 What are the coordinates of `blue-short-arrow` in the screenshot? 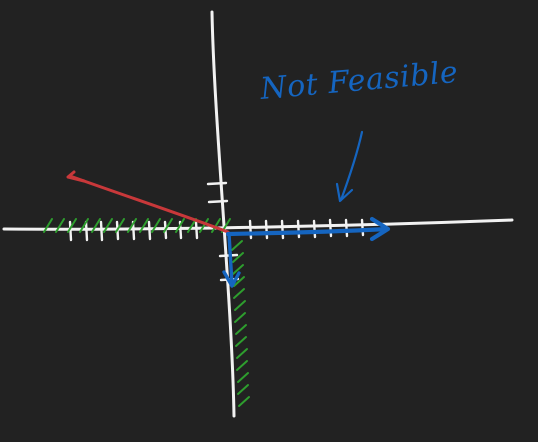 It's located at (231, 260).